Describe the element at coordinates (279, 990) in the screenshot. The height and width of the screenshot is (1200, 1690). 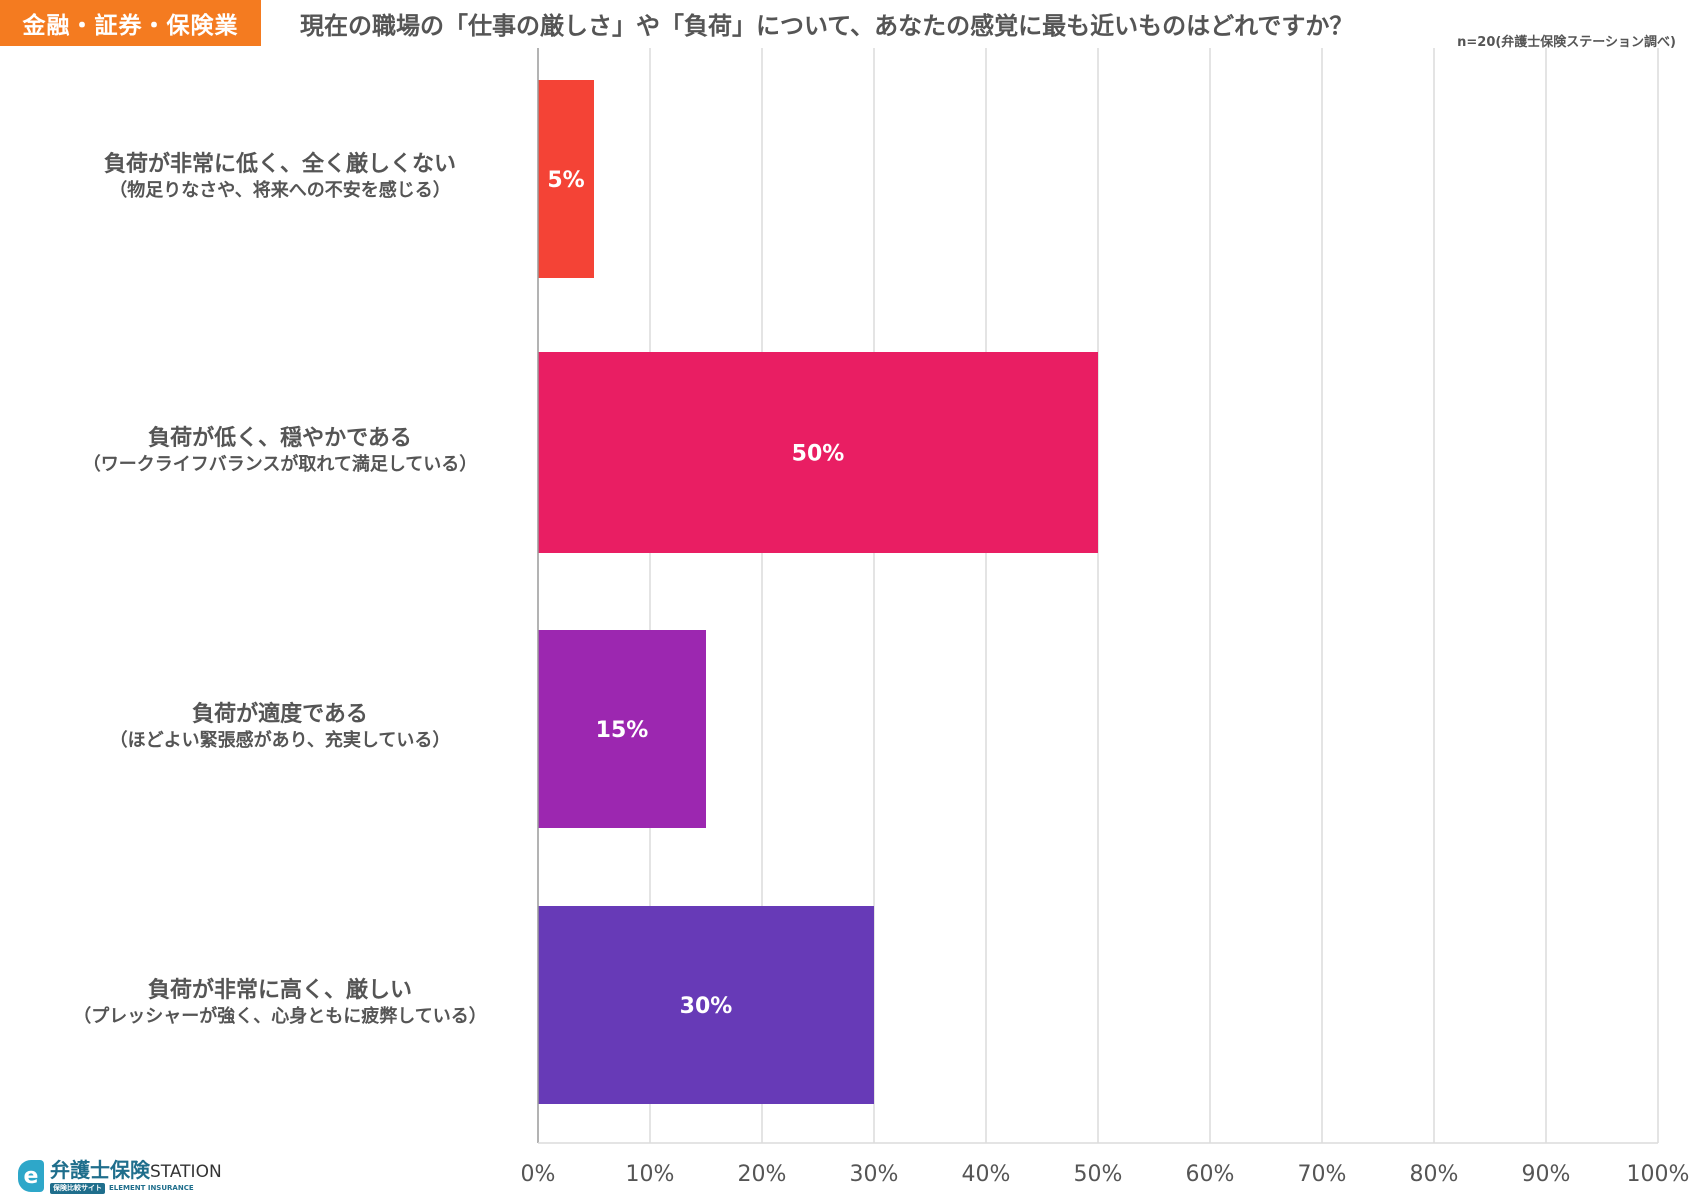
I see `category-main-text: 負荷が非常に高く、厳しい` at that location.